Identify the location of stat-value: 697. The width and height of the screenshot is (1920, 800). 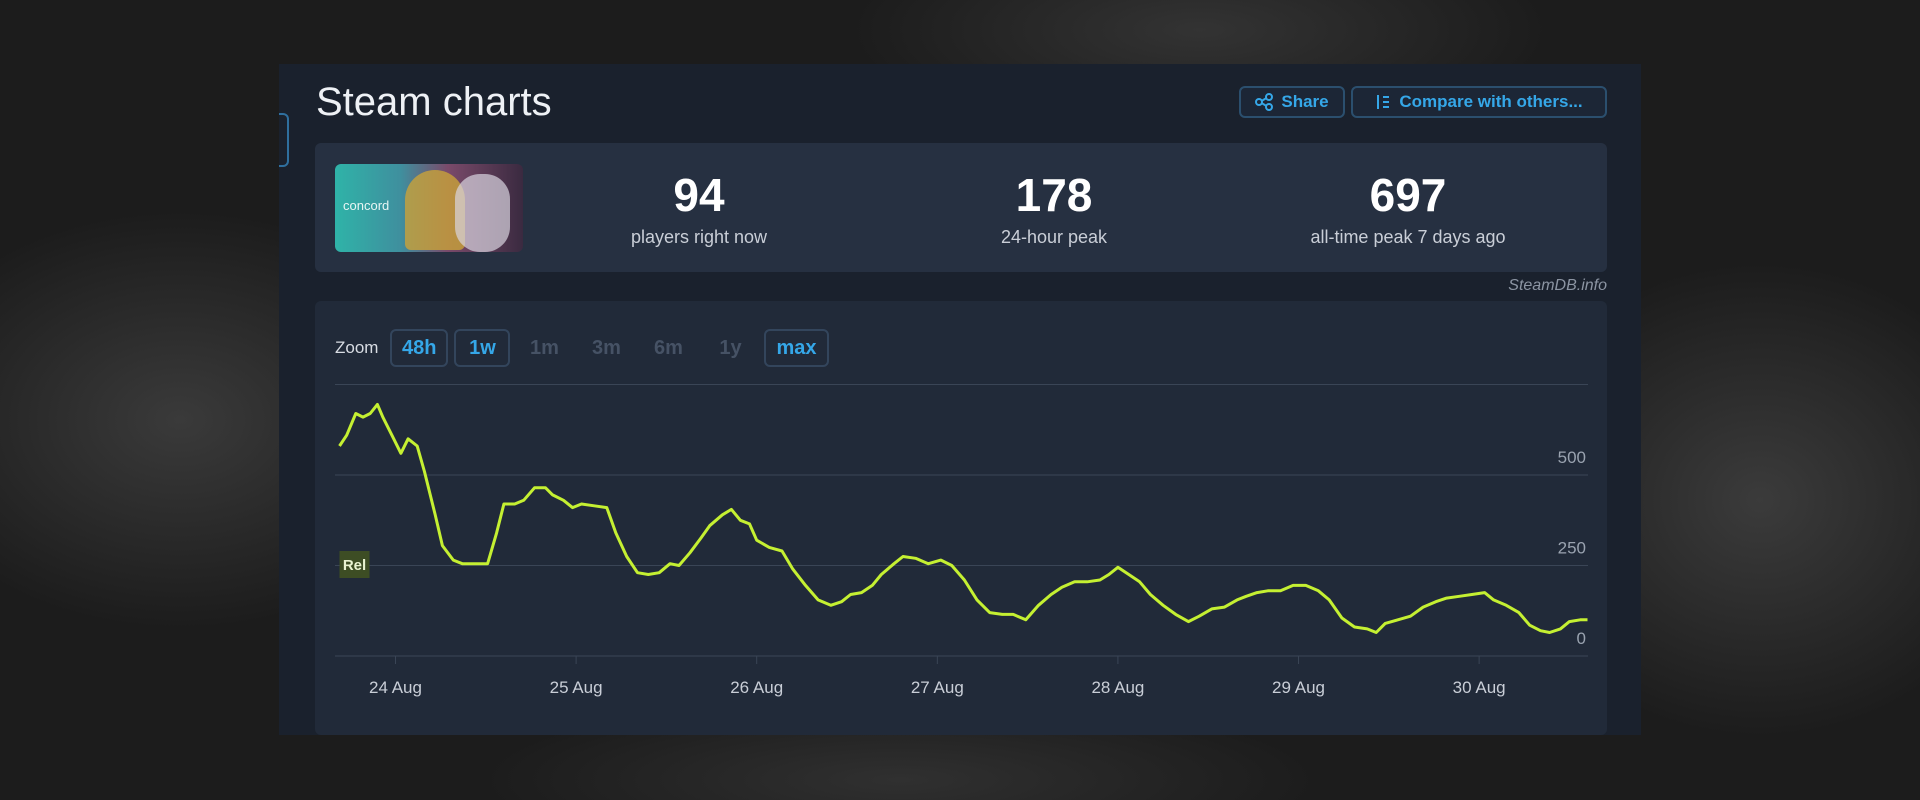
(1408, 195).